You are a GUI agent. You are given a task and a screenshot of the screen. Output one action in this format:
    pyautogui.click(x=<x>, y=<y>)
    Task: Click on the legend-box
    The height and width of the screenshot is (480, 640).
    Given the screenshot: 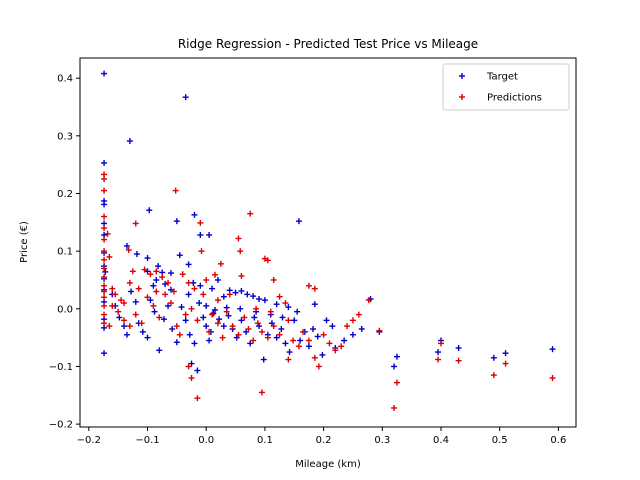 What is the action you would take?
    pyautogui.click(x=506, y=87)
    